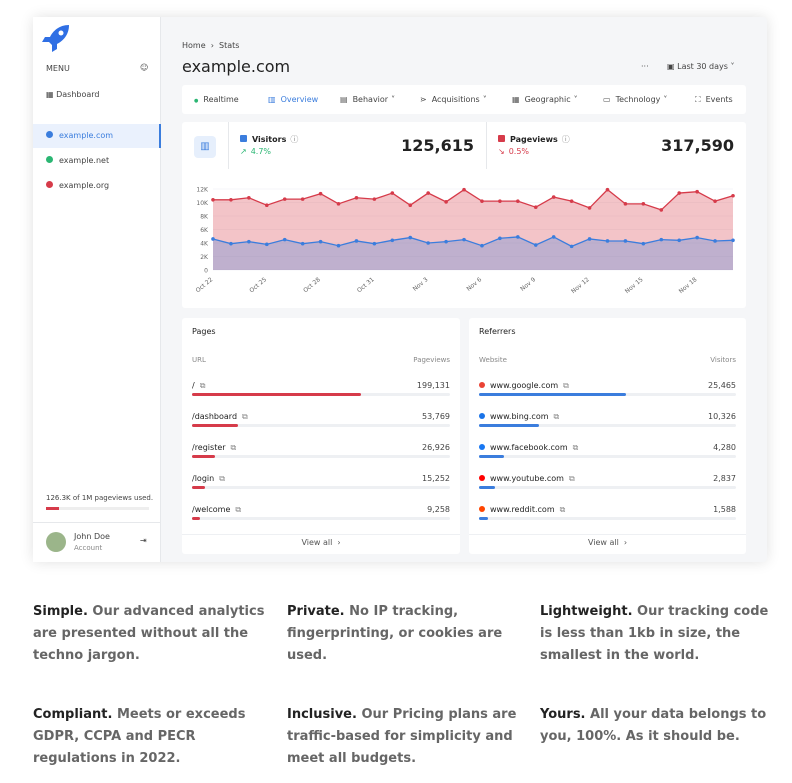 The width and height of the screenshot is (792, 783). What do you see at coordinates (322, 714) in the screenshot?
I see `feature-title: Inclusive.` at bounding box center [322, 714].